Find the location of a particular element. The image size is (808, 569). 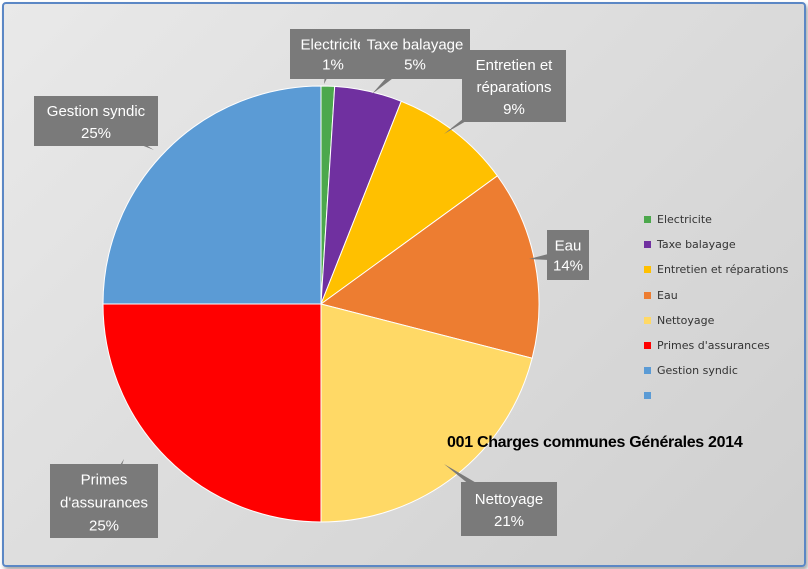

legend-label: Gestion syndic is located at coordinates (697, 371).